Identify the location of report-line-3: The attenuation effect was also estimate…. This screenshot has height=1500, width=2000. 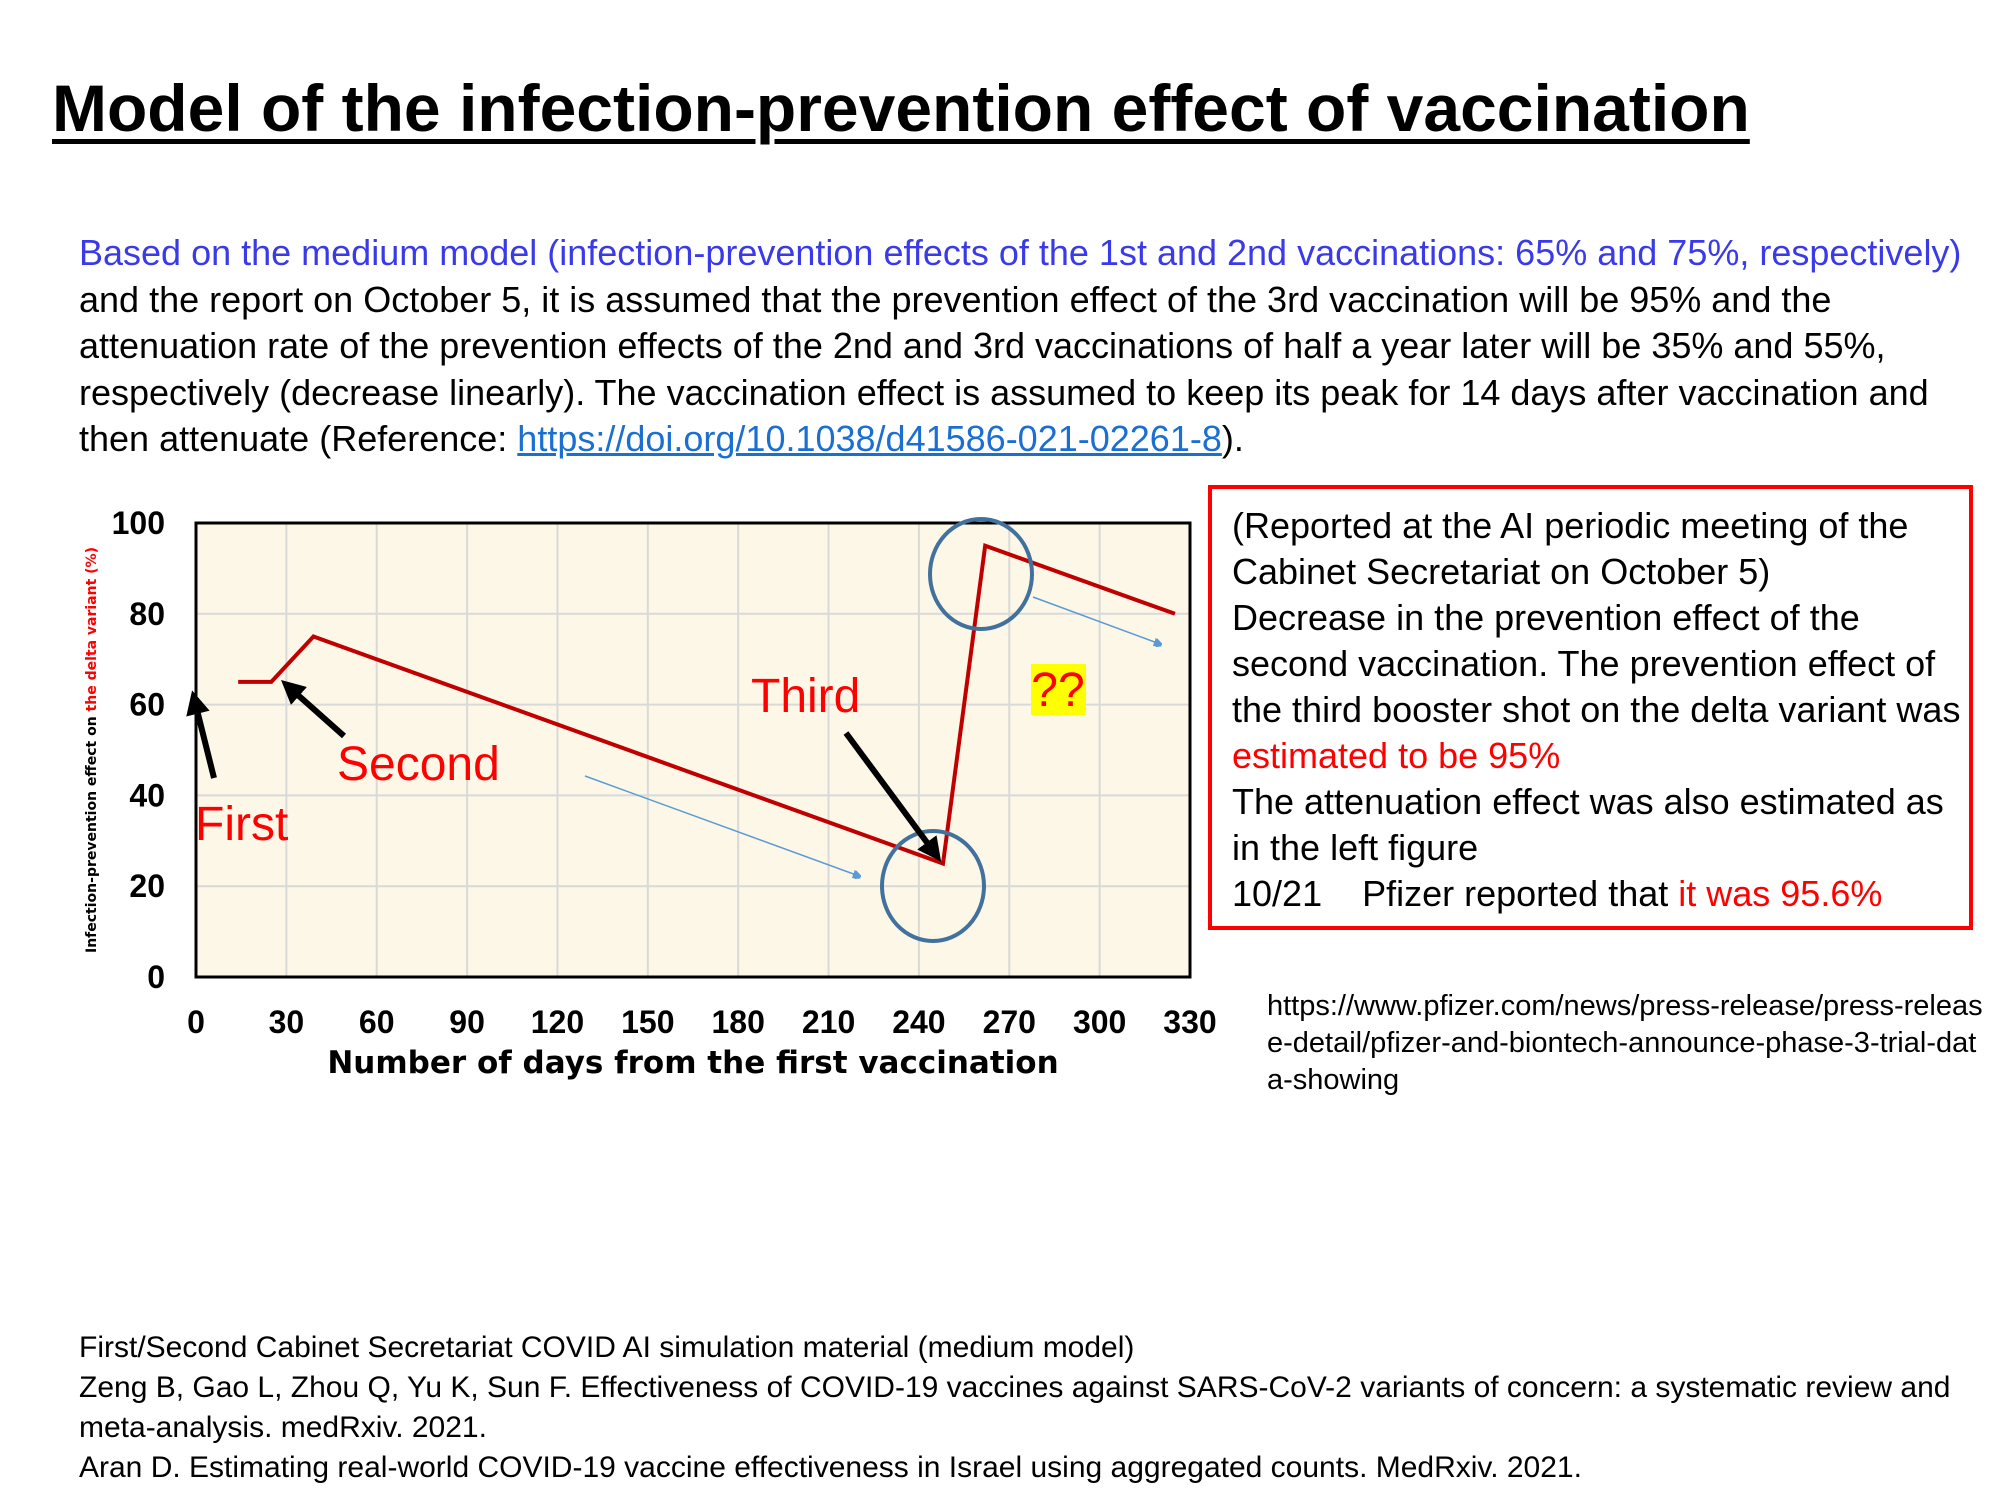
(1588, 824).